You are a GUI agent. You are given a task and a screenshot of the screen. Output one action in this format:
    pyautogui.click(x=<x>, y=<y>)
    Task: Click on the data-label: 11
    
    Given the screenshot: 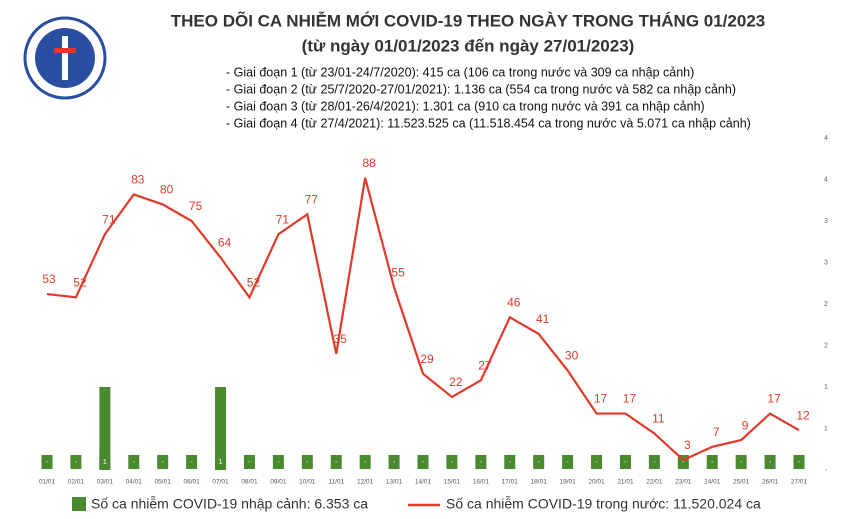 What is the action you would take?
    pyautogui.click(x=658, y=419)
    